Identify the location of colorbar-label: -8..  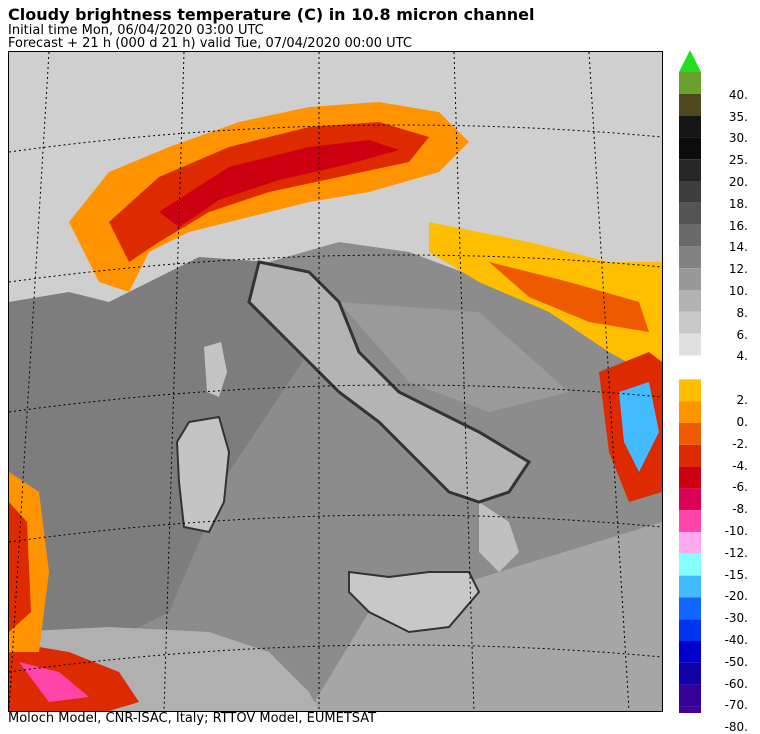
(740, 509).